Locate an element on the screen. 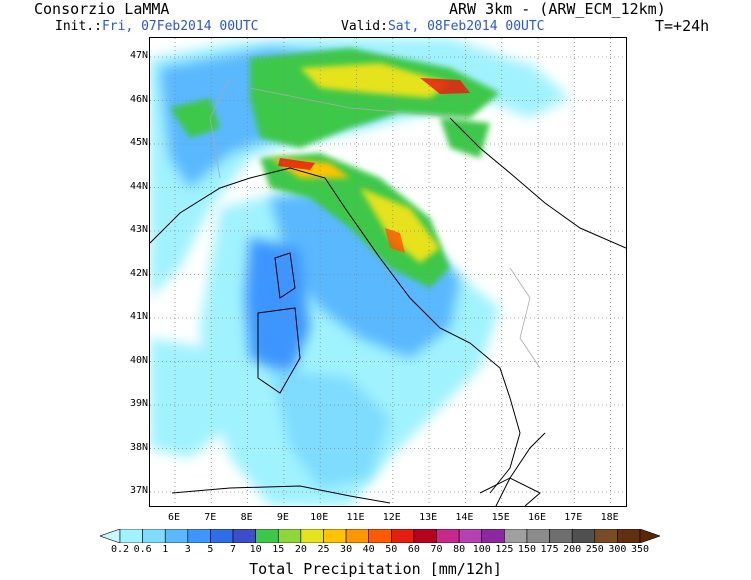 The height and width of the screenshot is (580, 751). lon-label: 7E is located at coordinates (210, 517).